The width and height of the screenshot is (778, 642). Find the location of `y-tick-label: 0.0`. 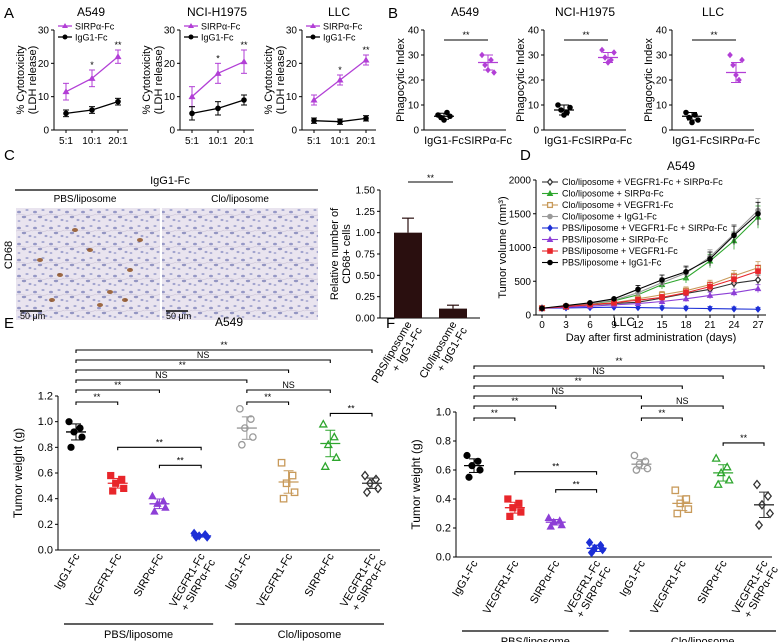

y-tick-label: 0.0 is located at coordinates (45, 551).